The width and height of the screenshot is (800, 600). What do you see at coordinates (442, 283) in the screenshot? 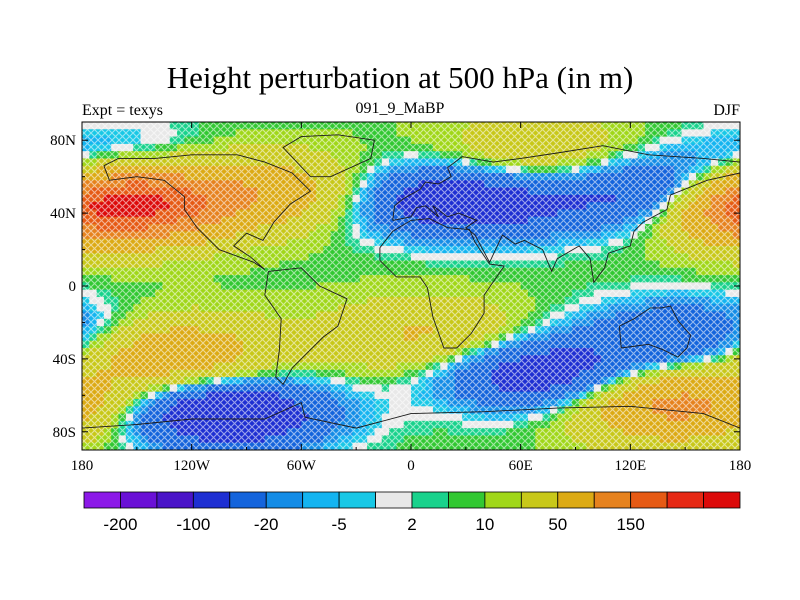
I see `africa-coast` at bounding box center [442, 283].